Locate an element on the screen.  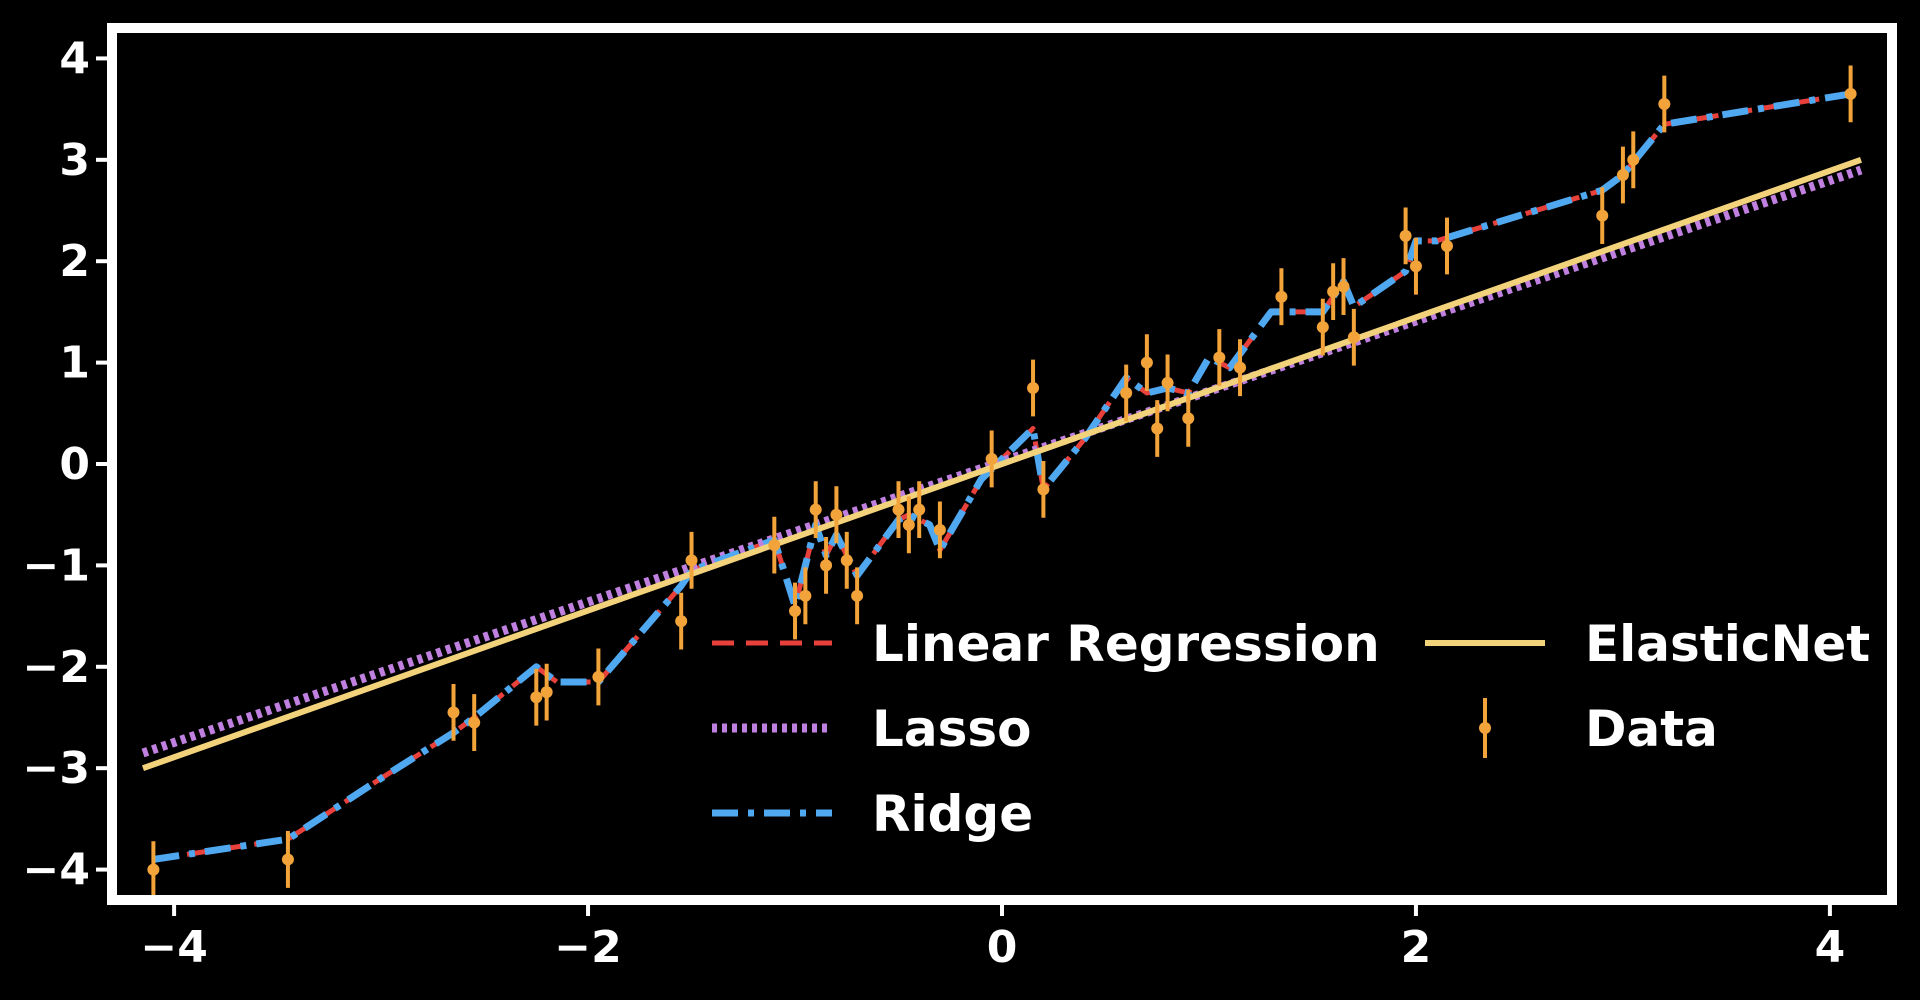
y-tick-label: 1 is located at coordinates (74, 363).